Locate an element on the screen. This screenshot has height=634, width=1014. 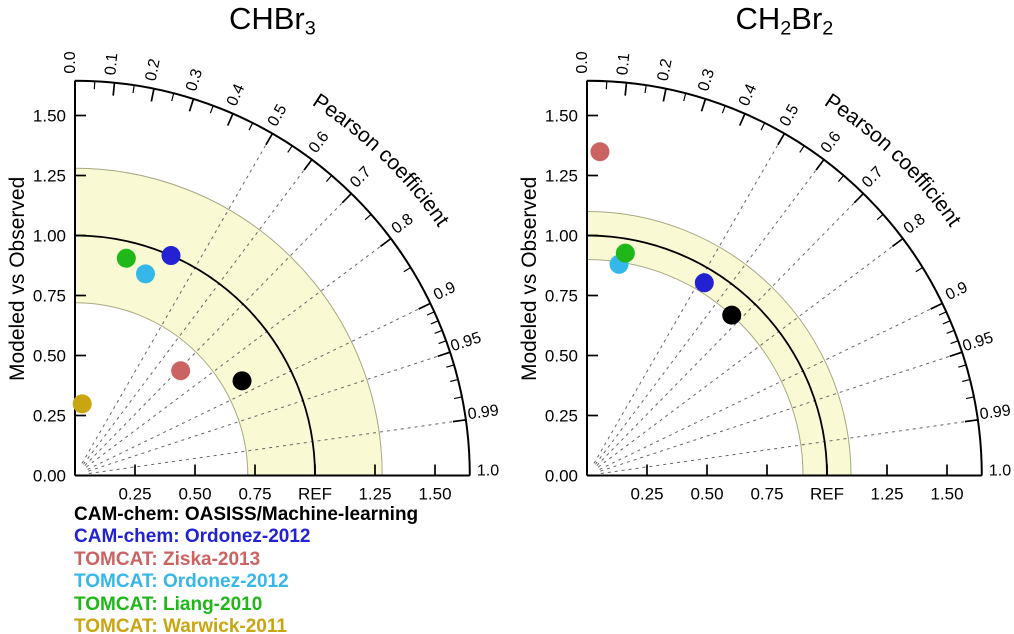
y-tick-label: 0.50 is located at coordinates (49, 356).